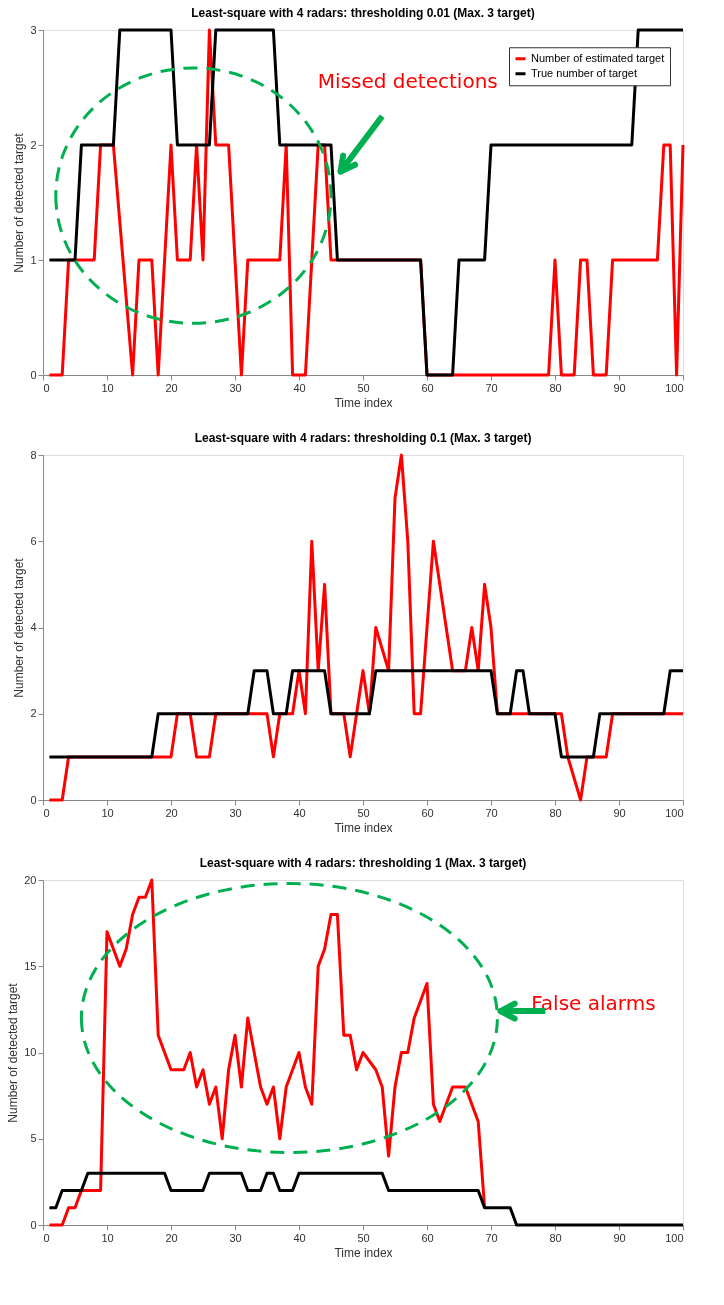 The image size is (724, 1305). Describe the element at coordinates (363, 13) in the screenshot. I see `chart-title: Least-square with 4 radars: thresholding 0.01 (Max. 3 target)` at that location.